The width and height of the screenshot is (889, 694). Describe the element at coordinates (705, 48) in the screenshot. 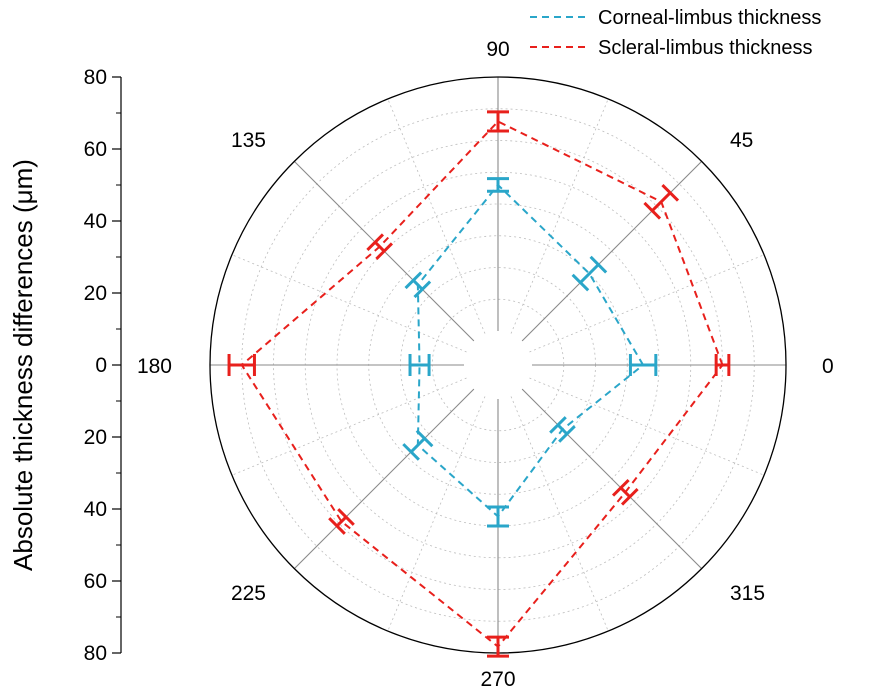

I see `legend-label: Scleral-limbus thickness` at that location.